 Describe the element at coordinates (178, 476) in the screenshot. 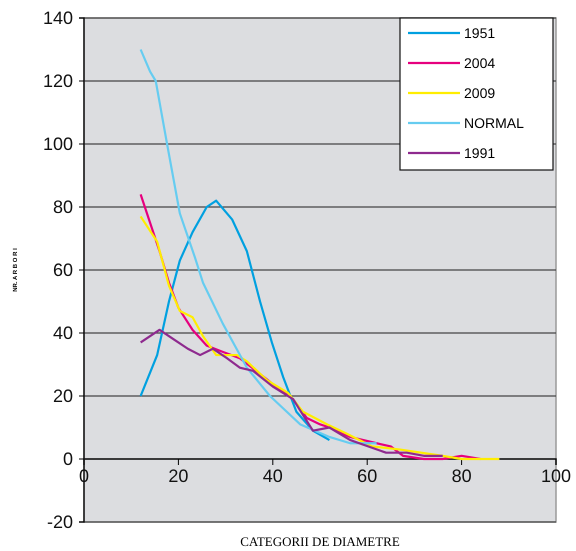

I see `x-tick-label: 20` at that location.